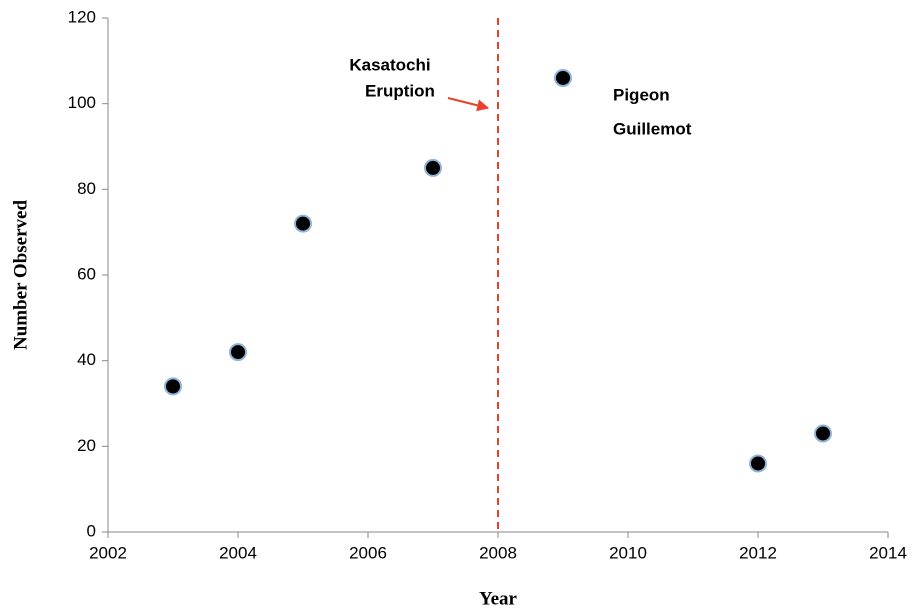 This screenshot has width=916, height=614. I want to click on x-tick-label: 2010, so click(628, 552).